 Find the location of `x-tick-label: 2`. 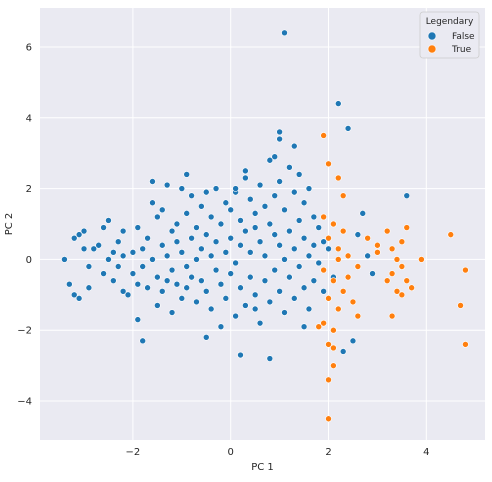

x-tick-label: 2 is located at coordinates (328, 452).